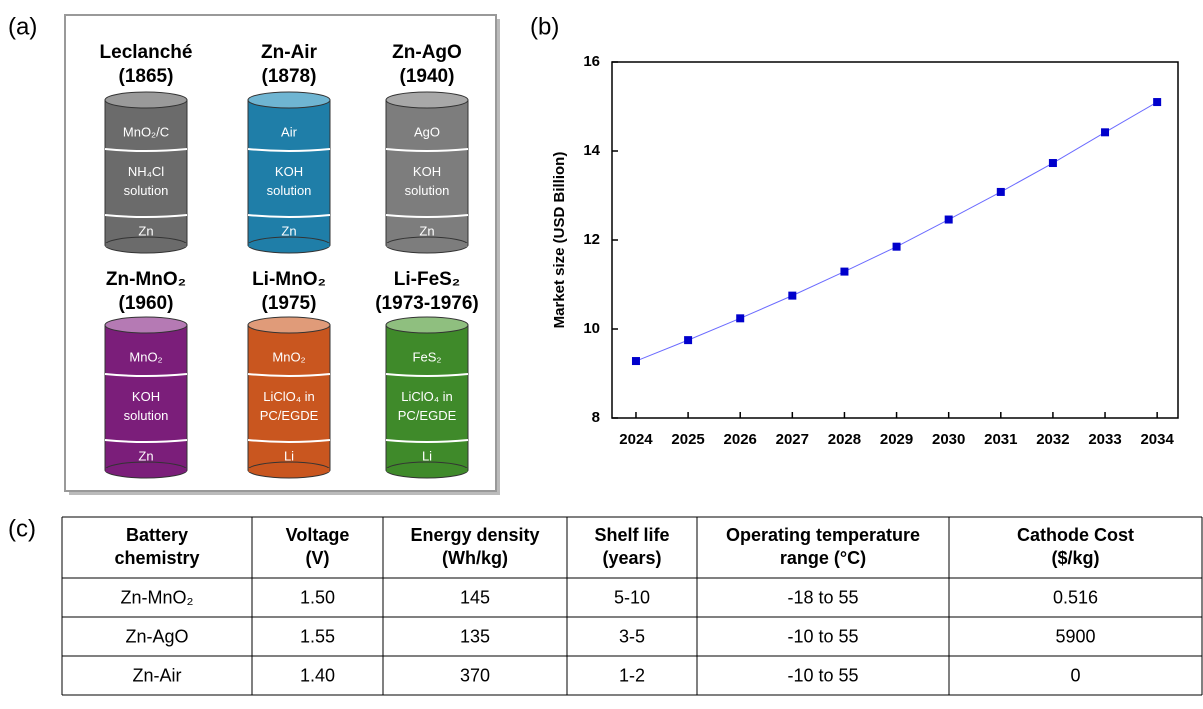 The image size is (1203, 709). I want to click on layer-label: AgO, so click(427, 131).